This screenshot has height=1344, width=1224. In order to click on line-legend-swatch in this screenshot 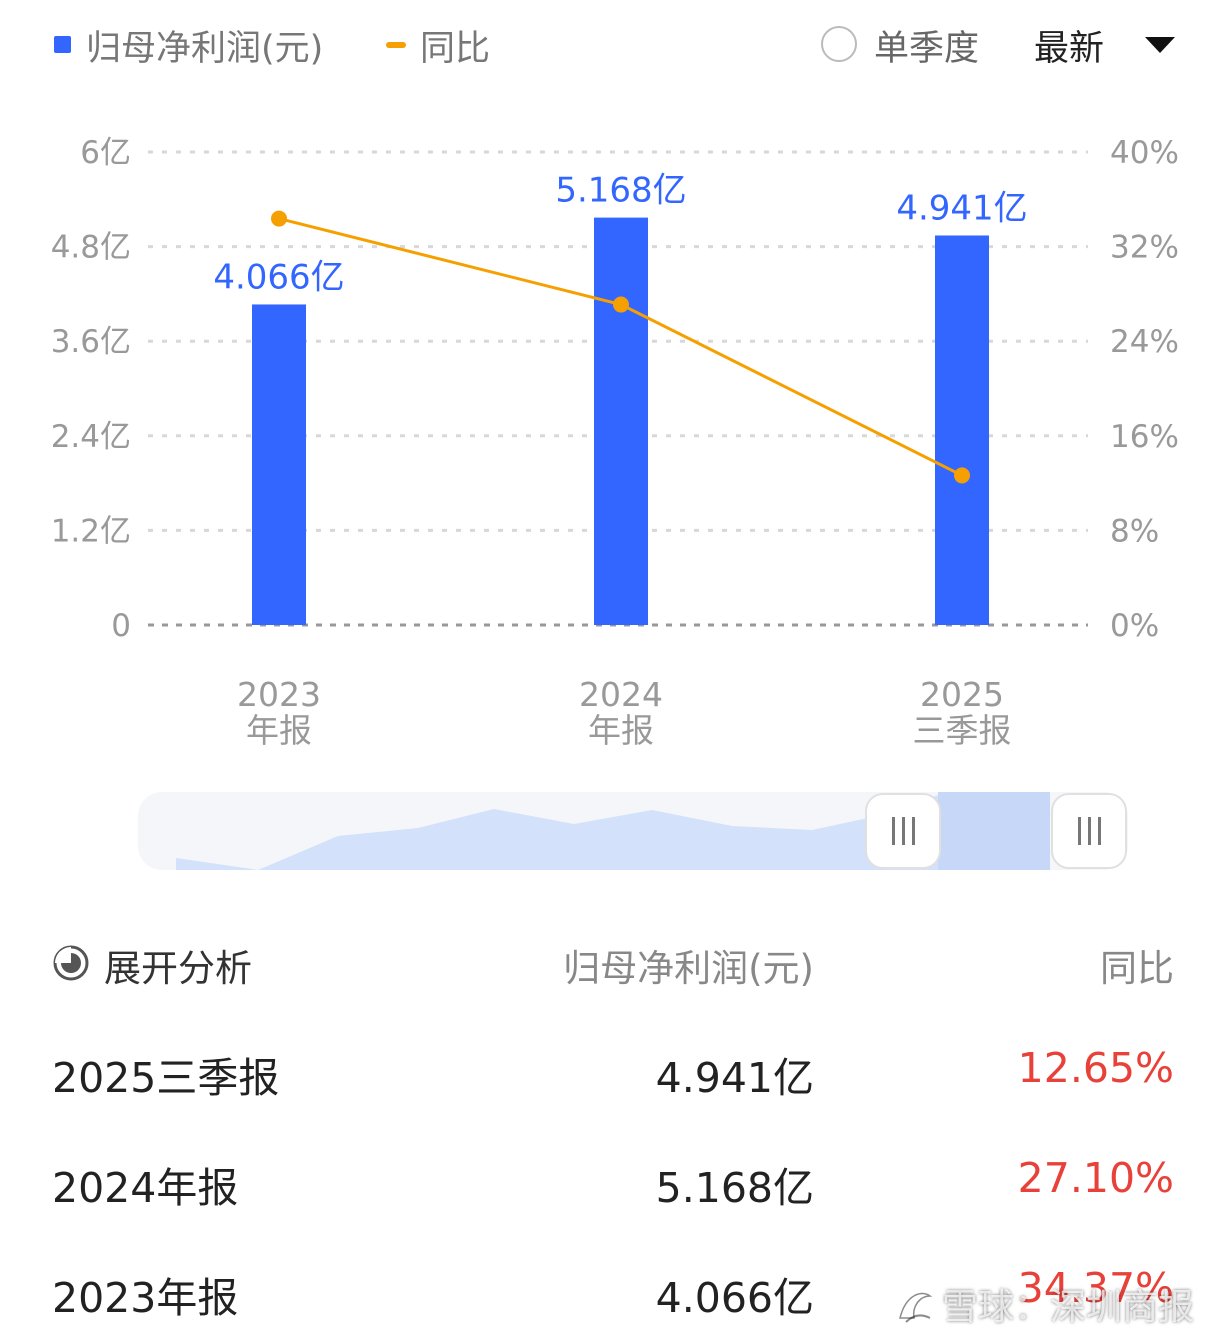, I will do `click(396, 45)`.